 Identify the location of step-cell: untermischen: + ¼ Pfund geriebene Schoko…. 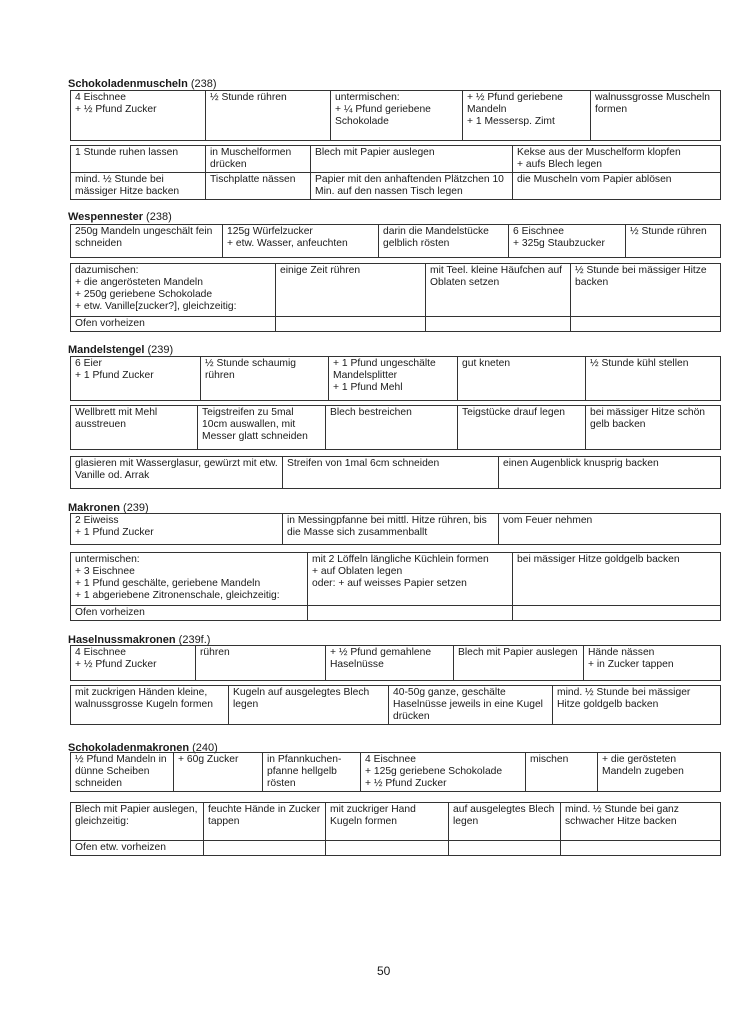
(396, 115).